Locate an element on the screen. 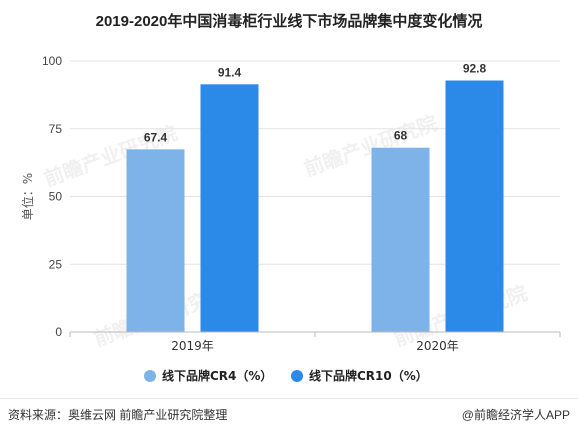 The image size is (578, 435). brand-credit: @前瞻经济学人APP is located at coordinates (515, 415).